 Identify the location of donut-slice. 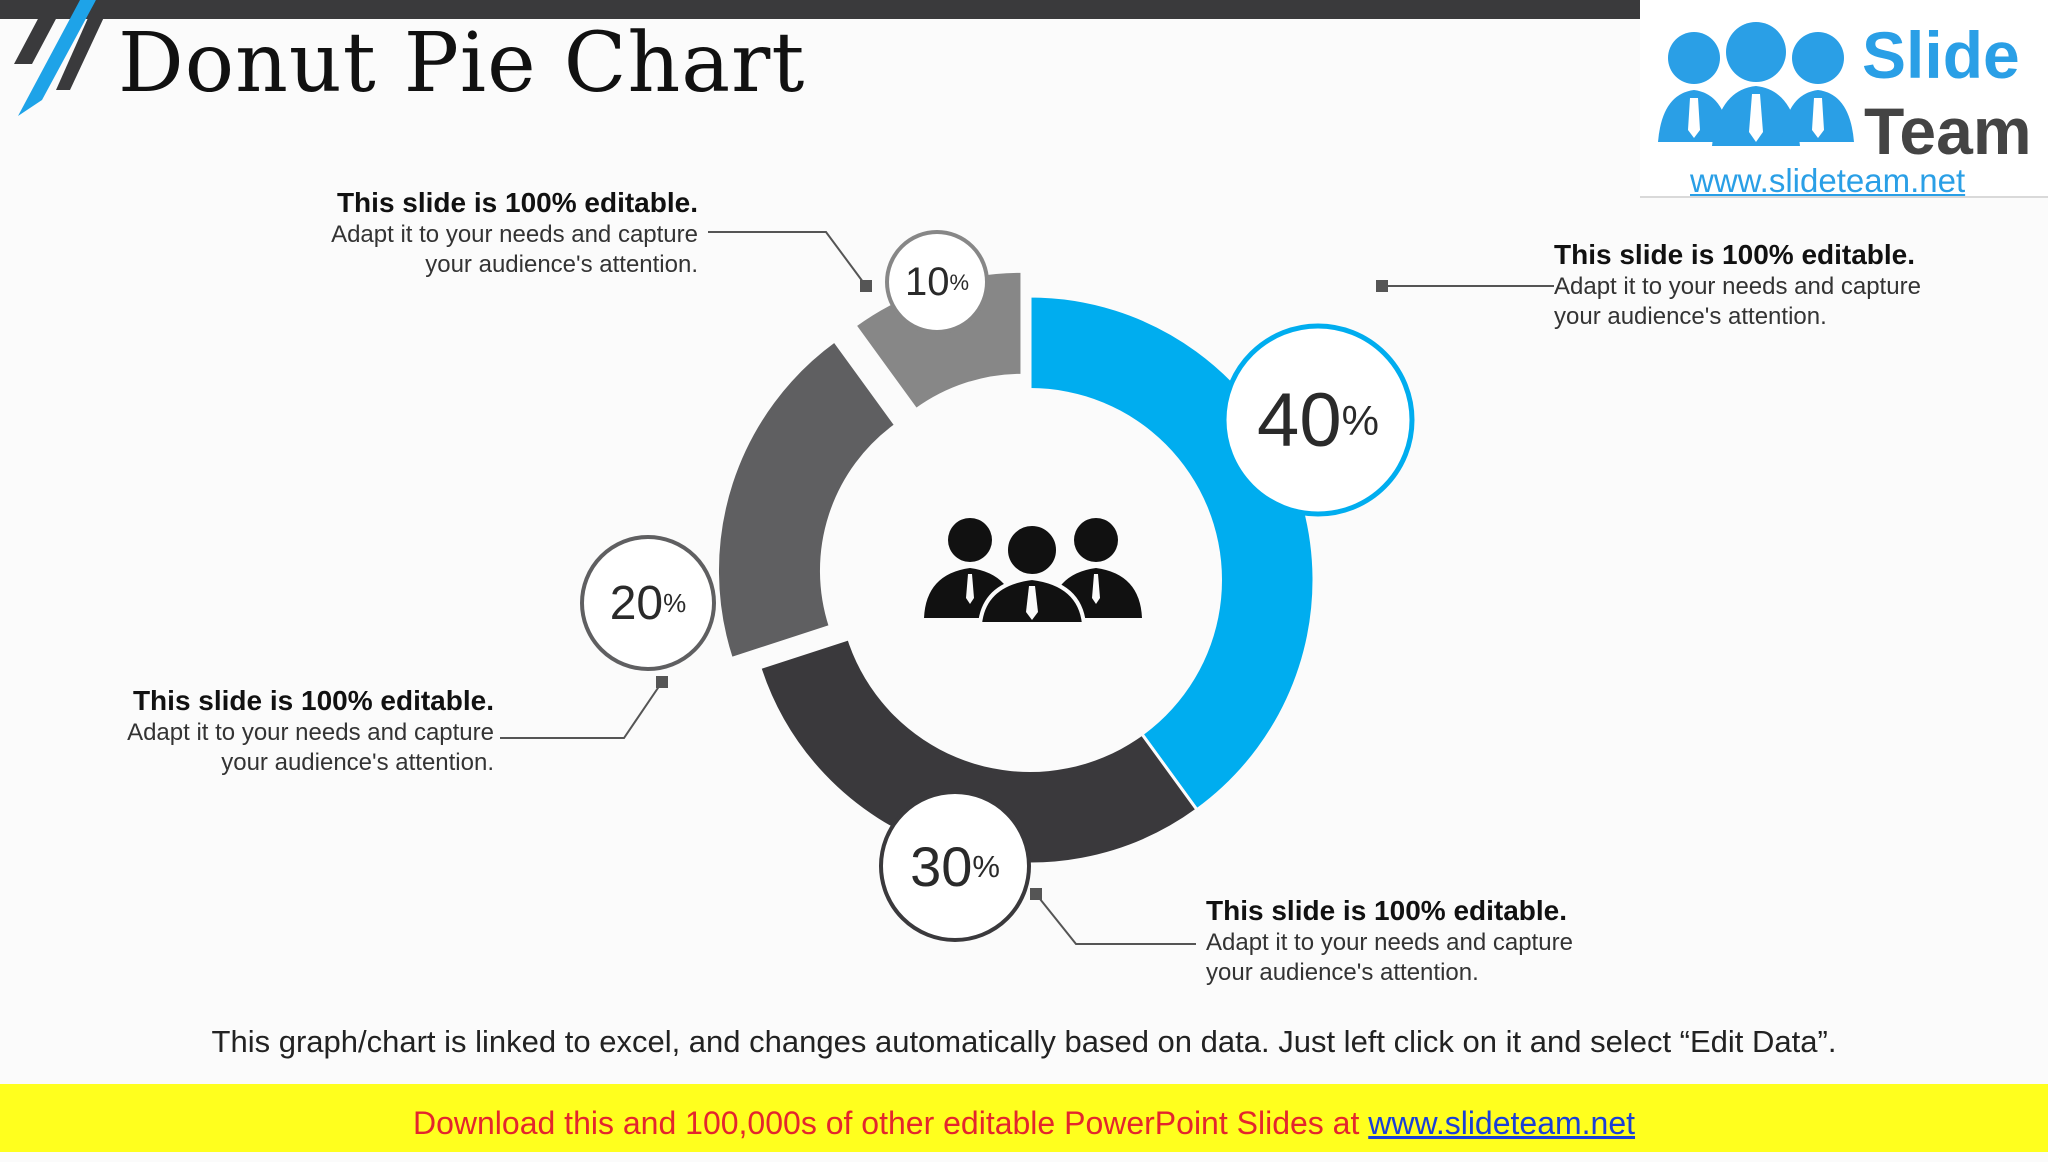
(807, 499).